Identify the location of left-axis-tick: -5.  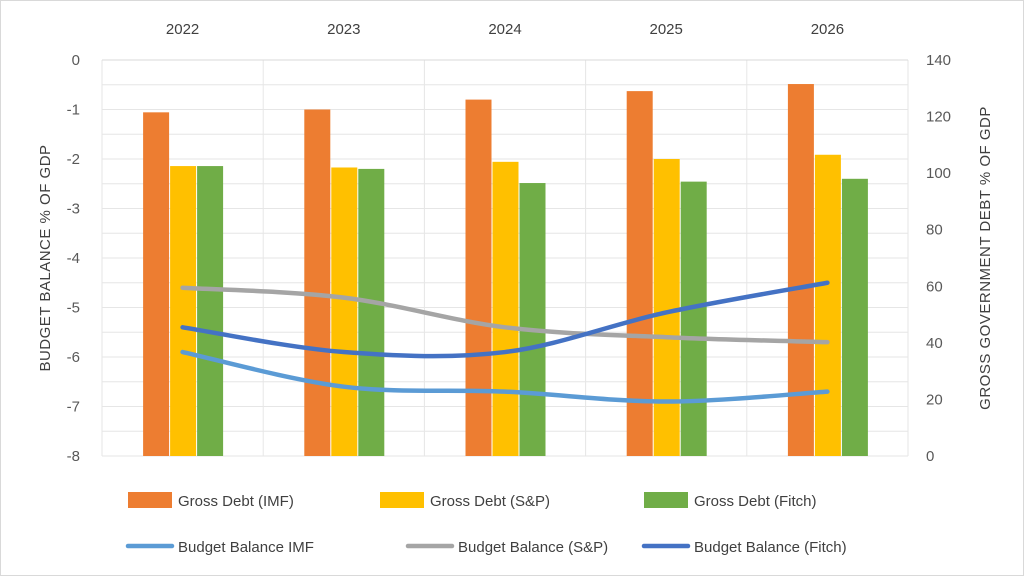
(73, 308).